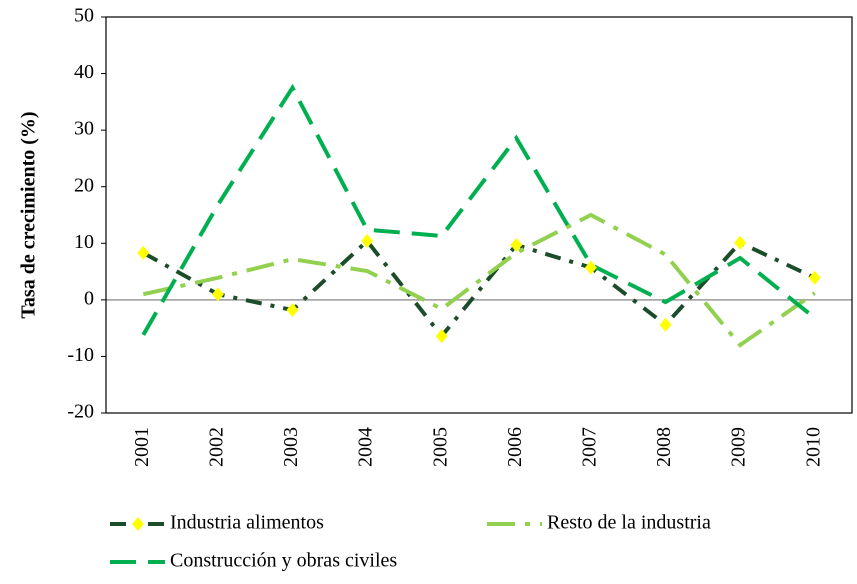  Describe the element at coordinates (80, 412) in the screenshot. I see `y-tick-label: -20` at that location.